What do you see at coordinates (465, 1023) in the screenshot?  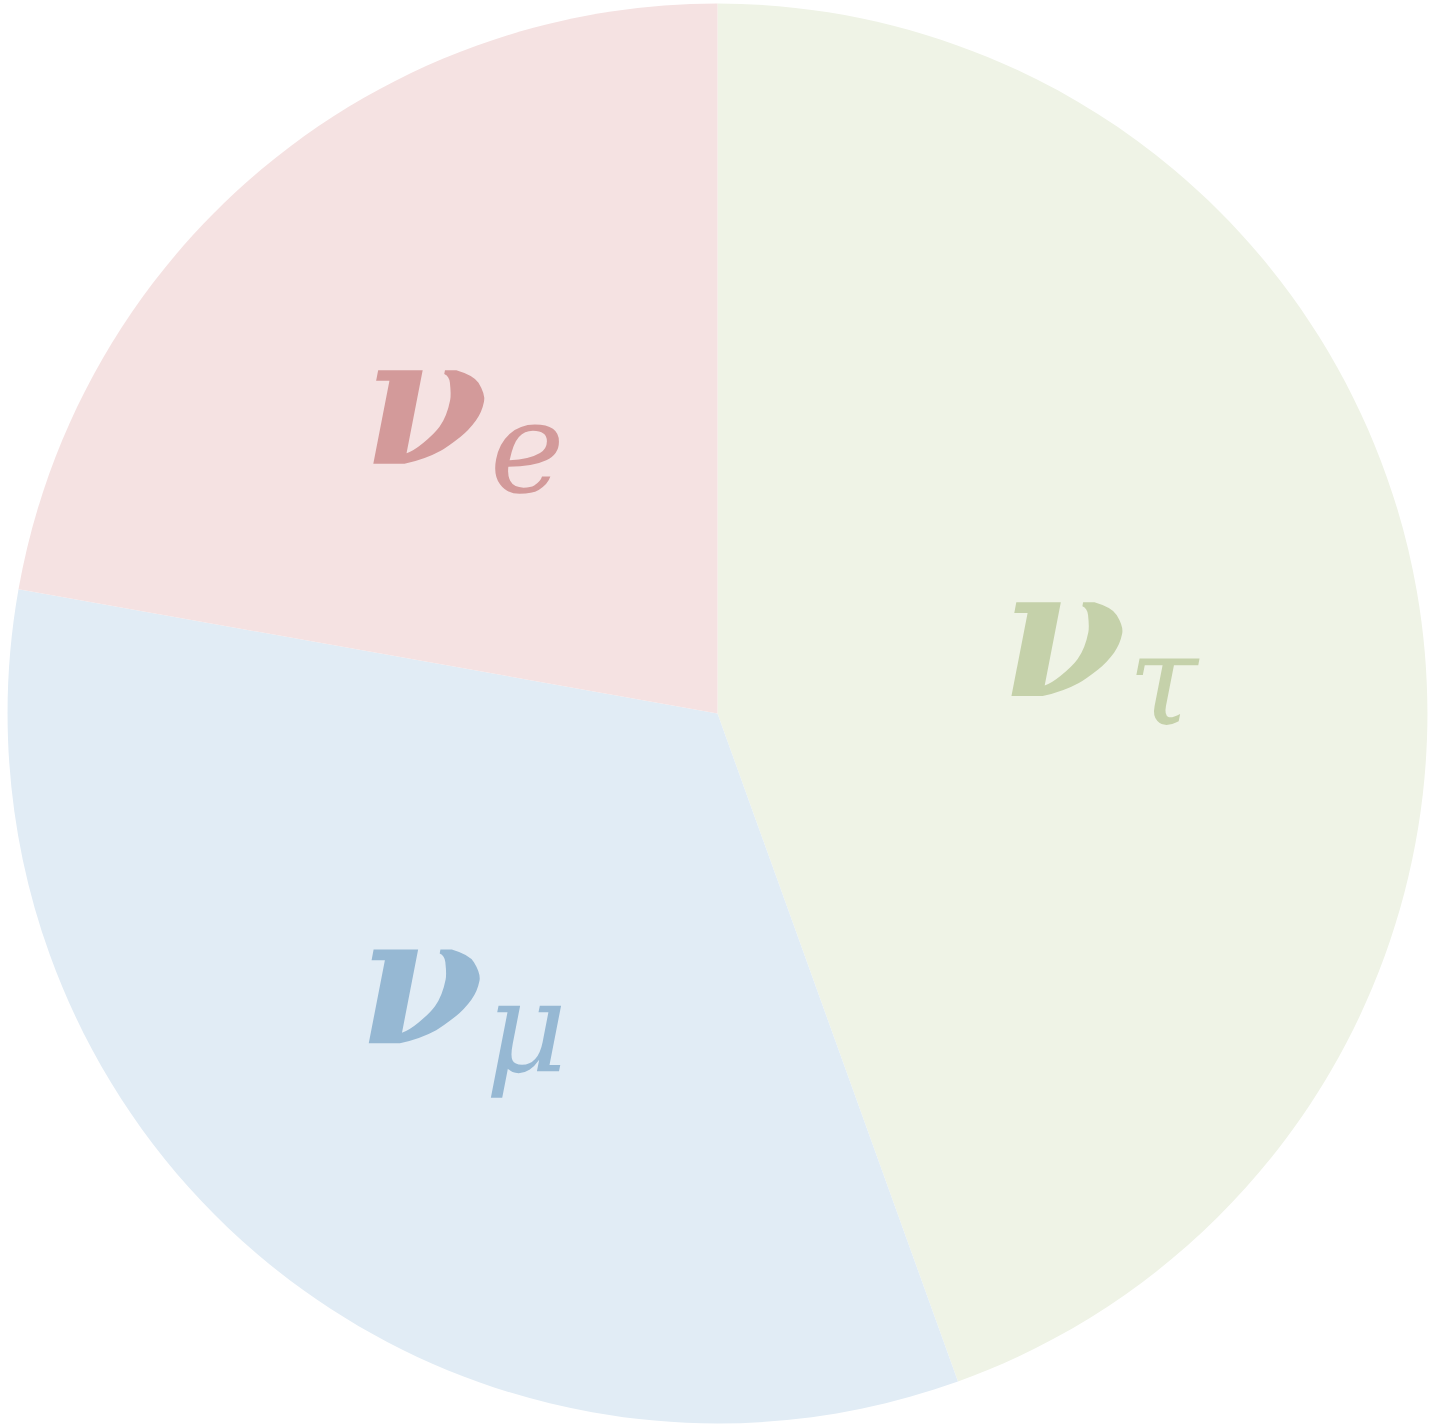 I see `slice-label: ν$_{μ}$` at bounding box center [465, 1023].